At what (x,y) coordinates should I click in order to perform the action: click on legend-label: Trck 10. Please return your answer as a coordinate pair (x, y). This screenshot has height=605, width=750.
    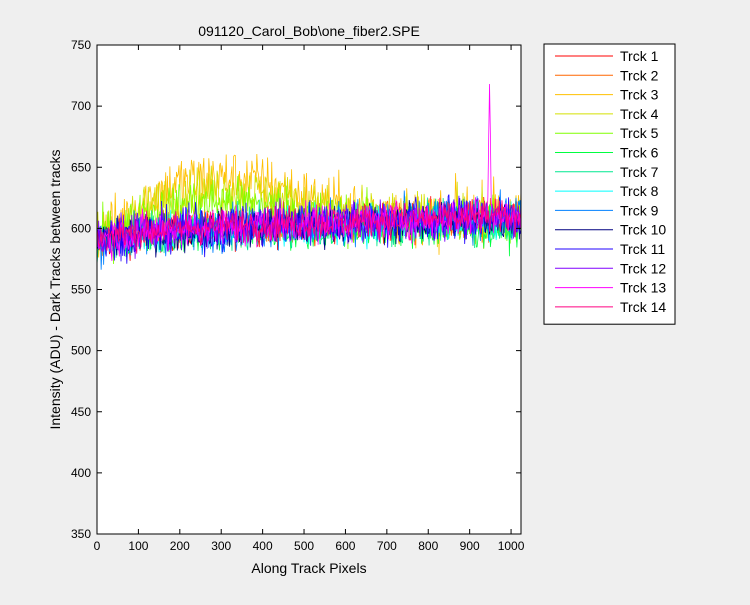
    Looking at the image, I should click on (643, 230).